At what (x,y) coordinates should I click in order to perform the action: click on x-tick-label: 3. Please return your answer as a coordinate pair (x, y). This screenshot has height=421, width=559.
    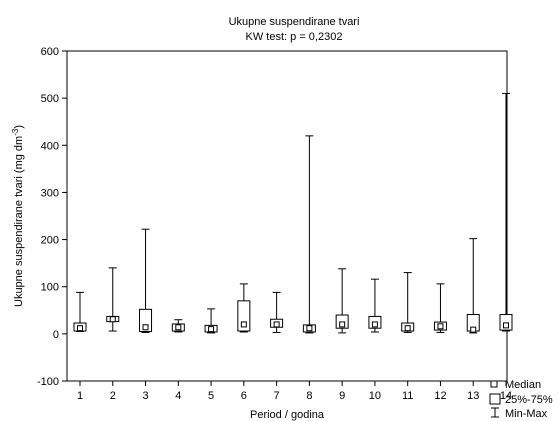
    Looking at the image, I should click on (145, 396).